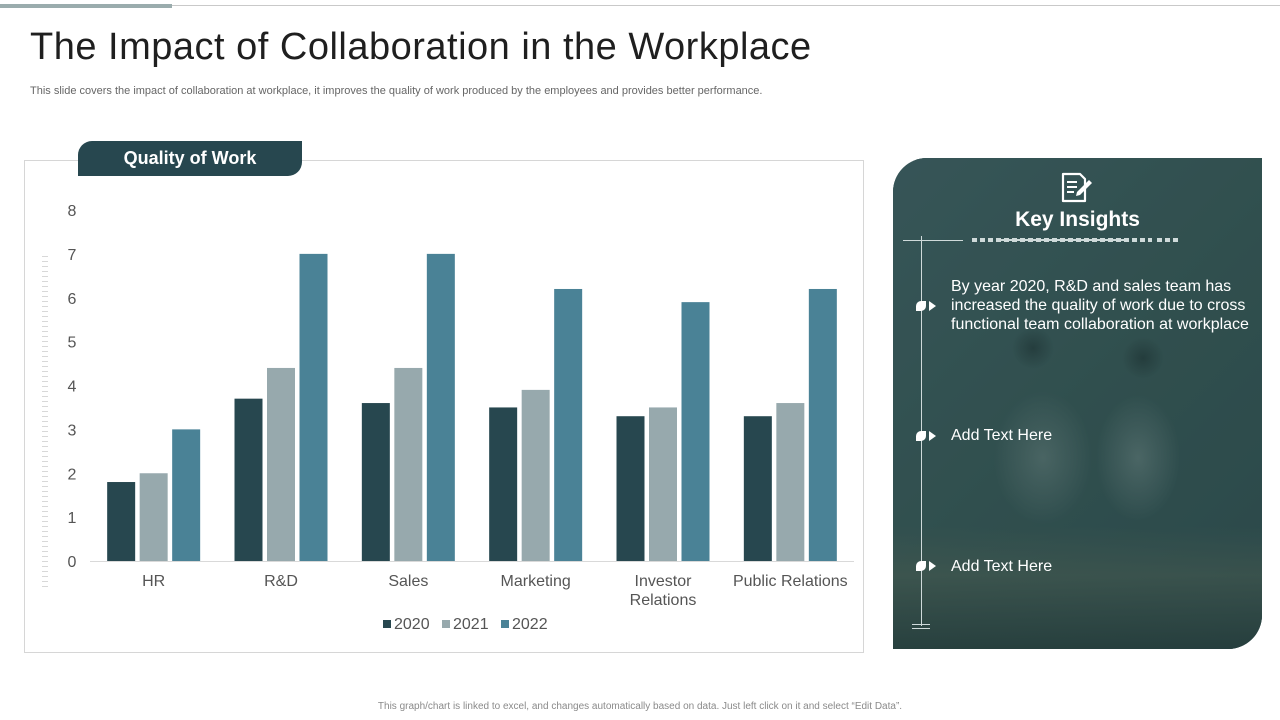 Image resolution: width=1280 pixels, height=720 pixels. What do you see at coordinates (446, 624) in the screenshot?
I see `legend-swatch-2021` at bounding box center [446, 624].